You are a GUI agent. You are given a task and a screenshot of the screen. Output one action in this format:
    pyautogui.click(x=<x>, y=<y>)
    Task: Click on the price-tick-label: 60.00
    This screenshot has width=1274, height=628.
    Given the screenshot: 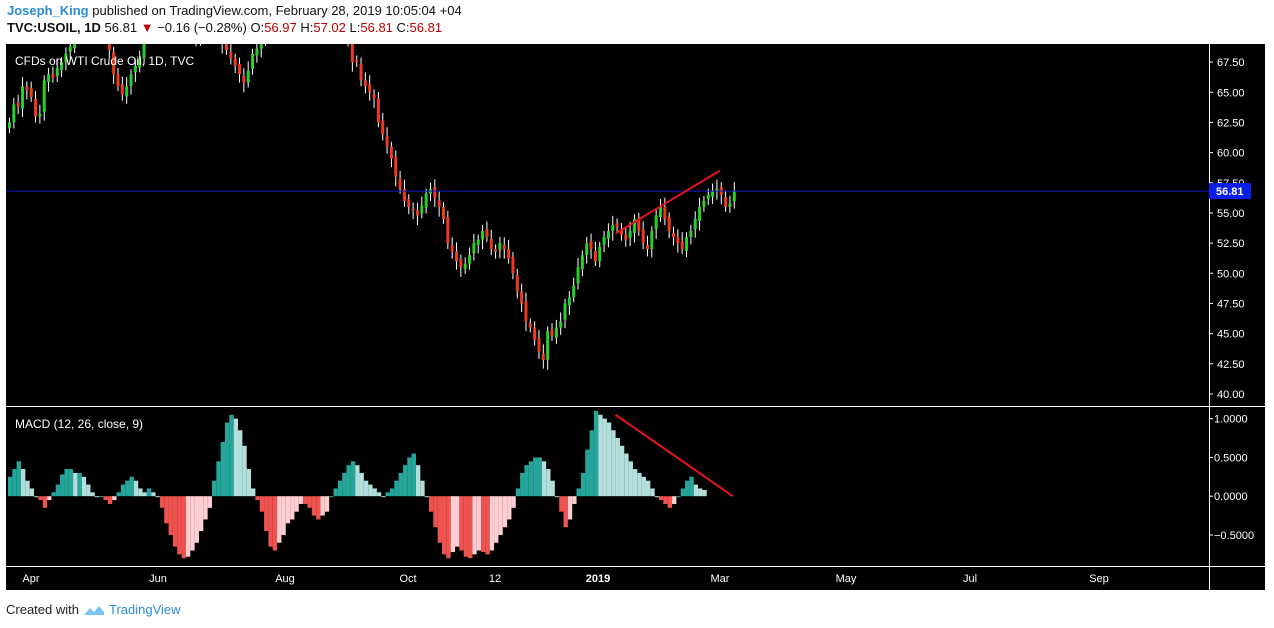 What is the action you would take?
    pyautogui.click(x=1231, y=154)
    